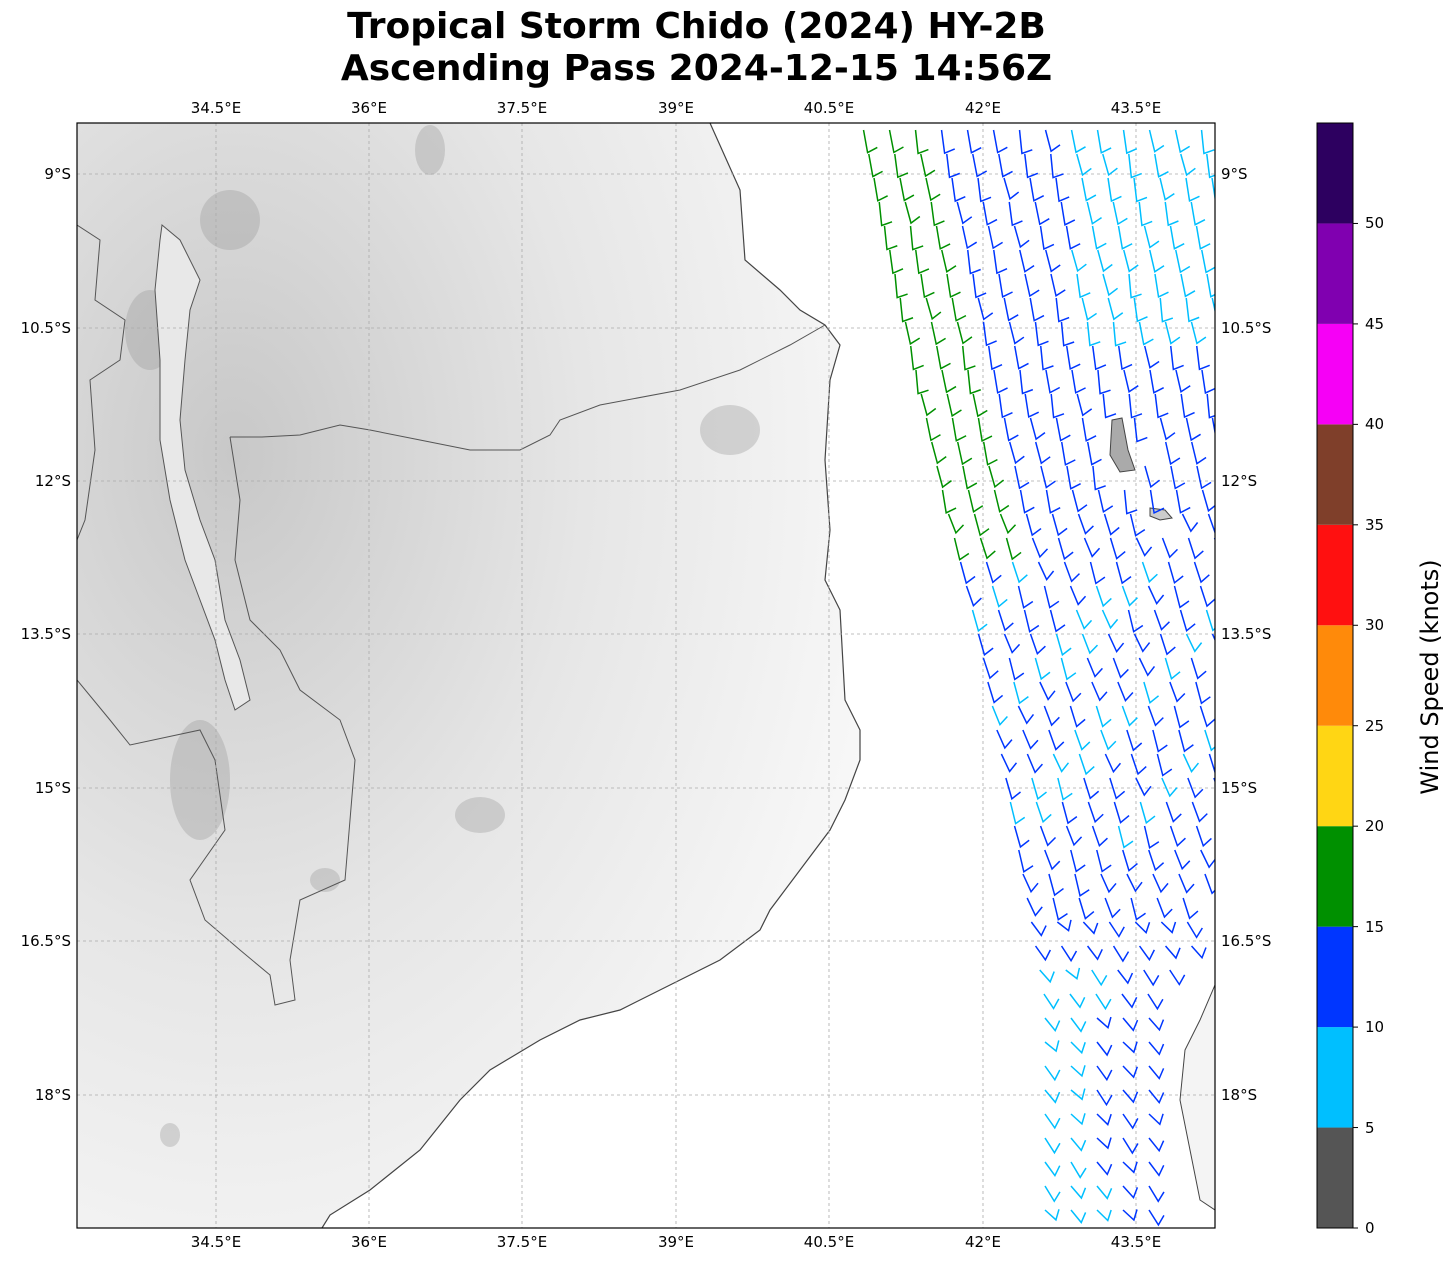  I want to click on colorbar-frame, so click(1335, 675).